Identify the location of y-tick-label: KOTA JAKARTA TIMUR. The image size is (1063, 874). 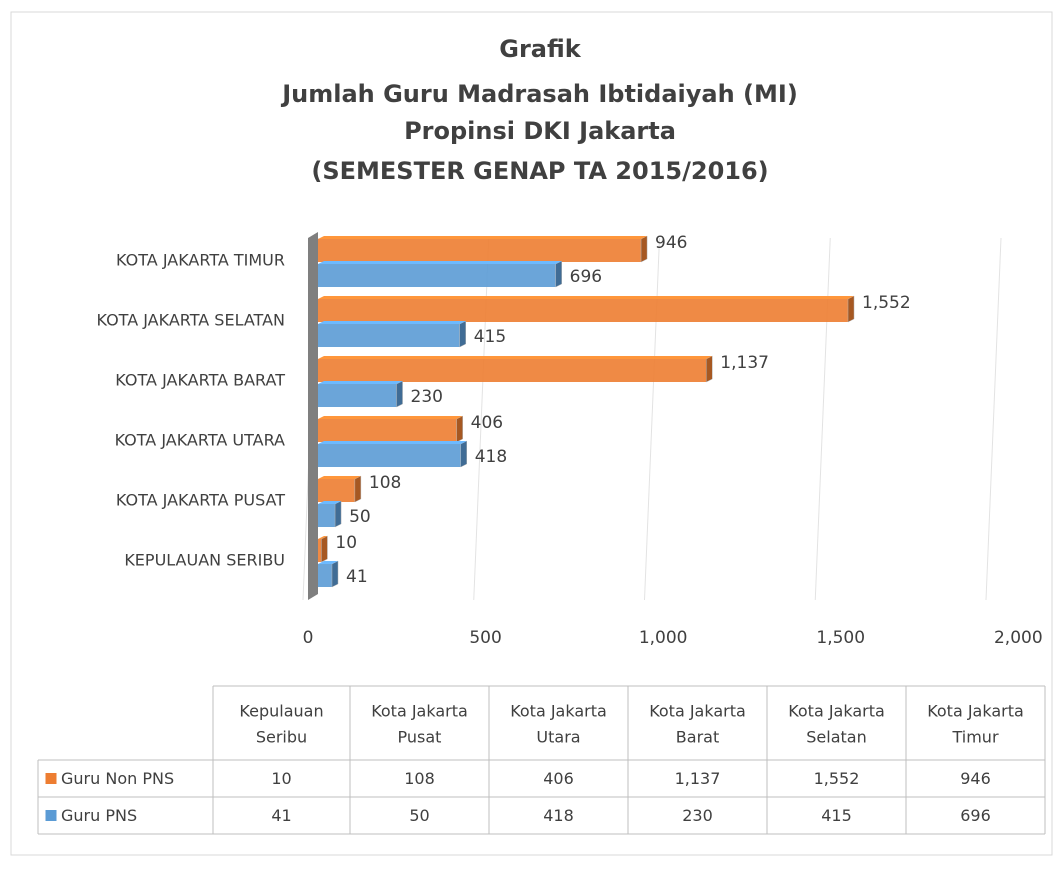
(200, 260).